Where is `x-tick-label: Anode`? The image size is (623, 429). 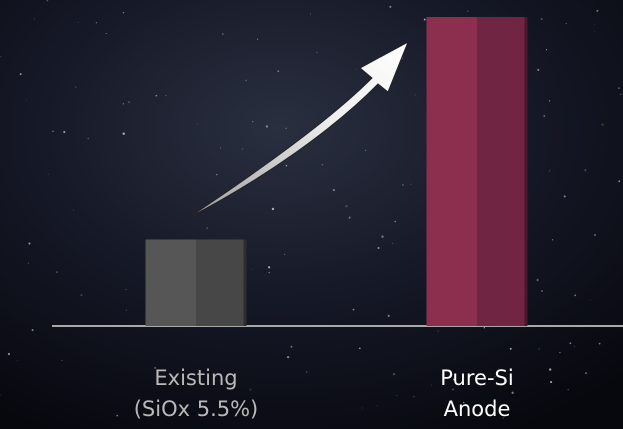
x-tick-label: Anode is located at coordinates (477, 409).